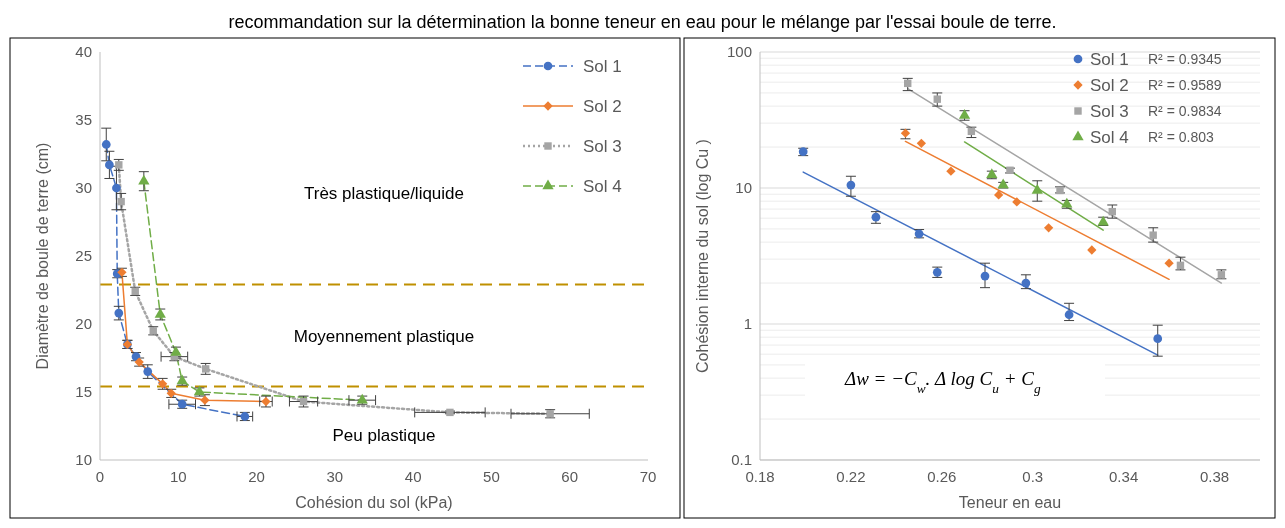  What do you see at coordinates (1185, 84) in the screenshot?
I see `annotation: R² = 0.9589` at bounding box center [1185, 84].